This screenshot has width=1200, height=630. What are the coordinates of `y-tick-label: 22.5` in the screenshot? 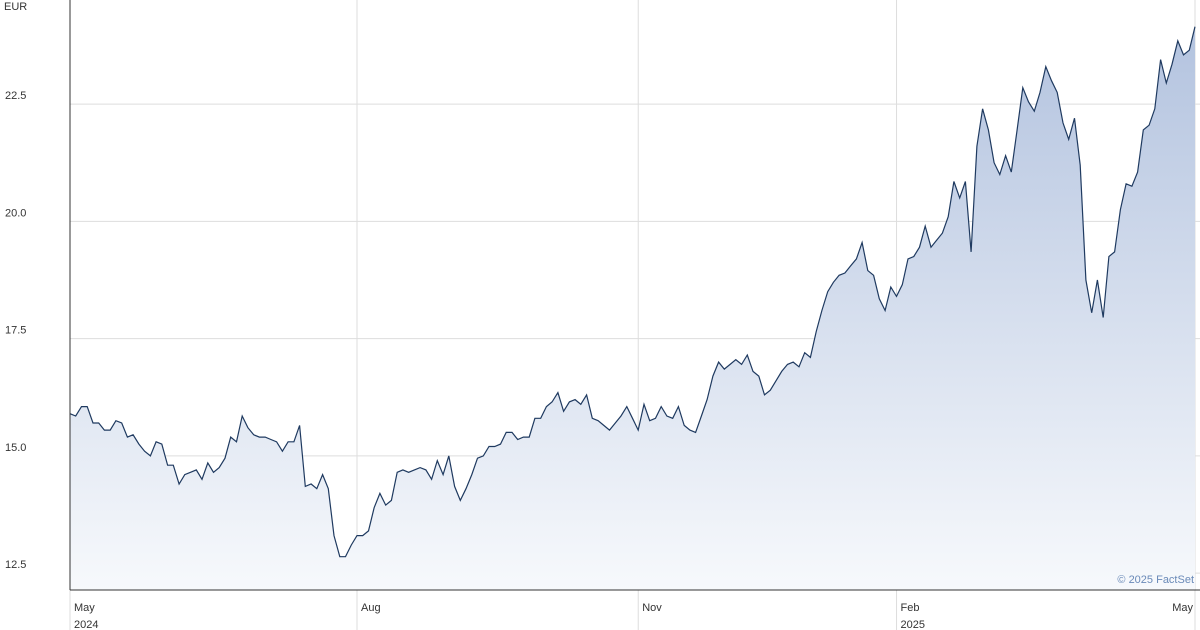 It's located at (15, 96).